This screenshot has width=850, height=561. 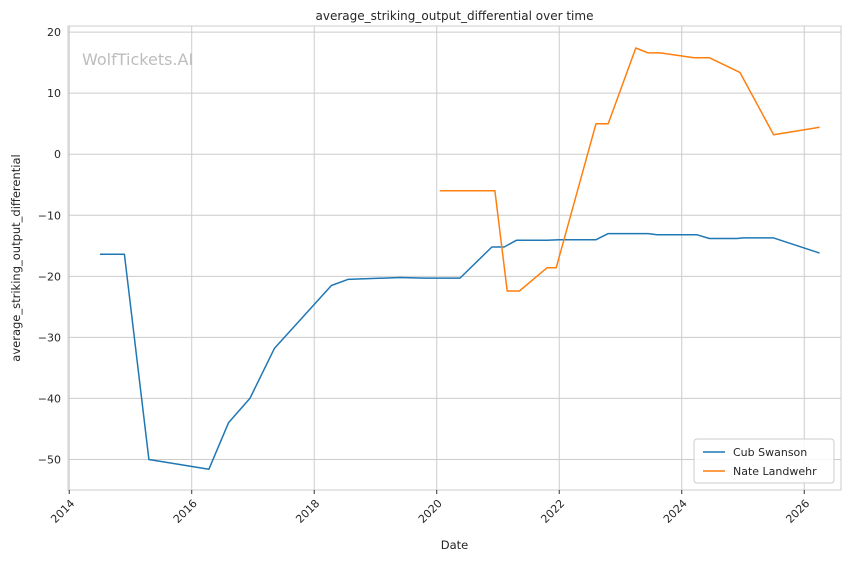 I want to click on y-tick-label: 0, so click(x=57, y=154).